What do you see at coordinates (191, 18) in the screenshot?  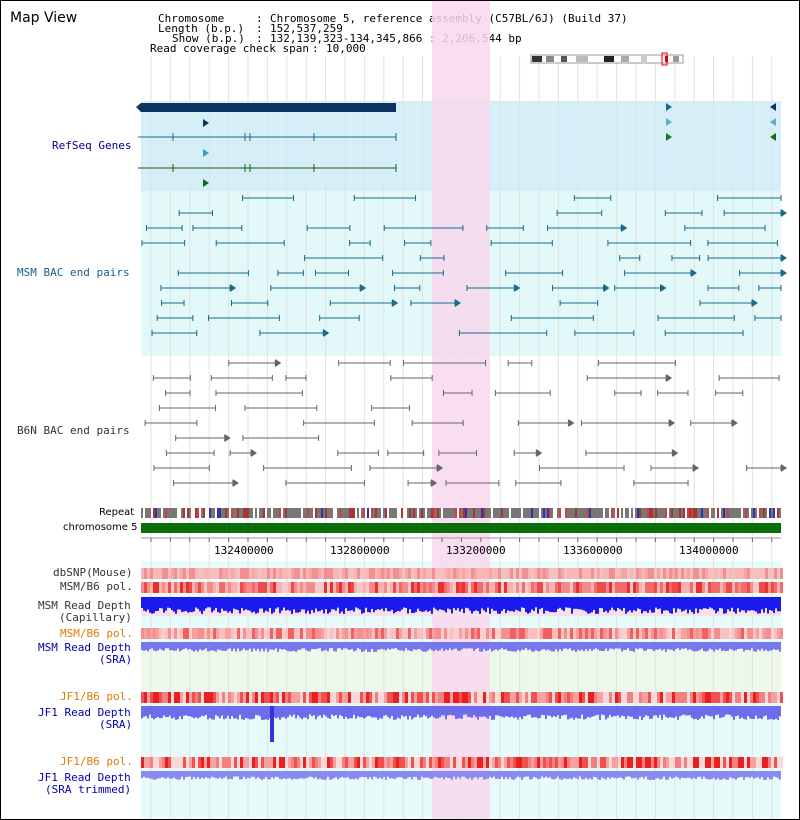 I see `chromosome-label: Chromosome` at bounding box center [191, 18].